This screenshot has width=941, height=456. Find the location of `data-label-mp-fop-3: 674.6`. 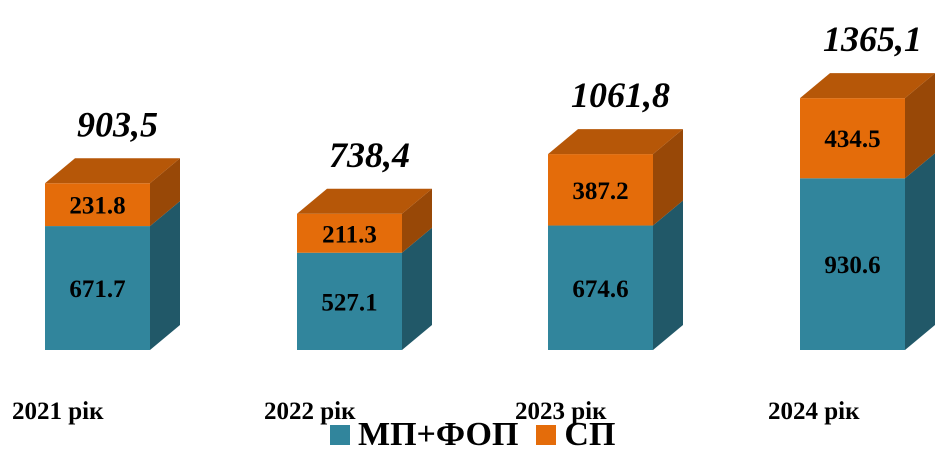

data-label-mp-fop-3: 674.6 is located at coordinates (600, 289).